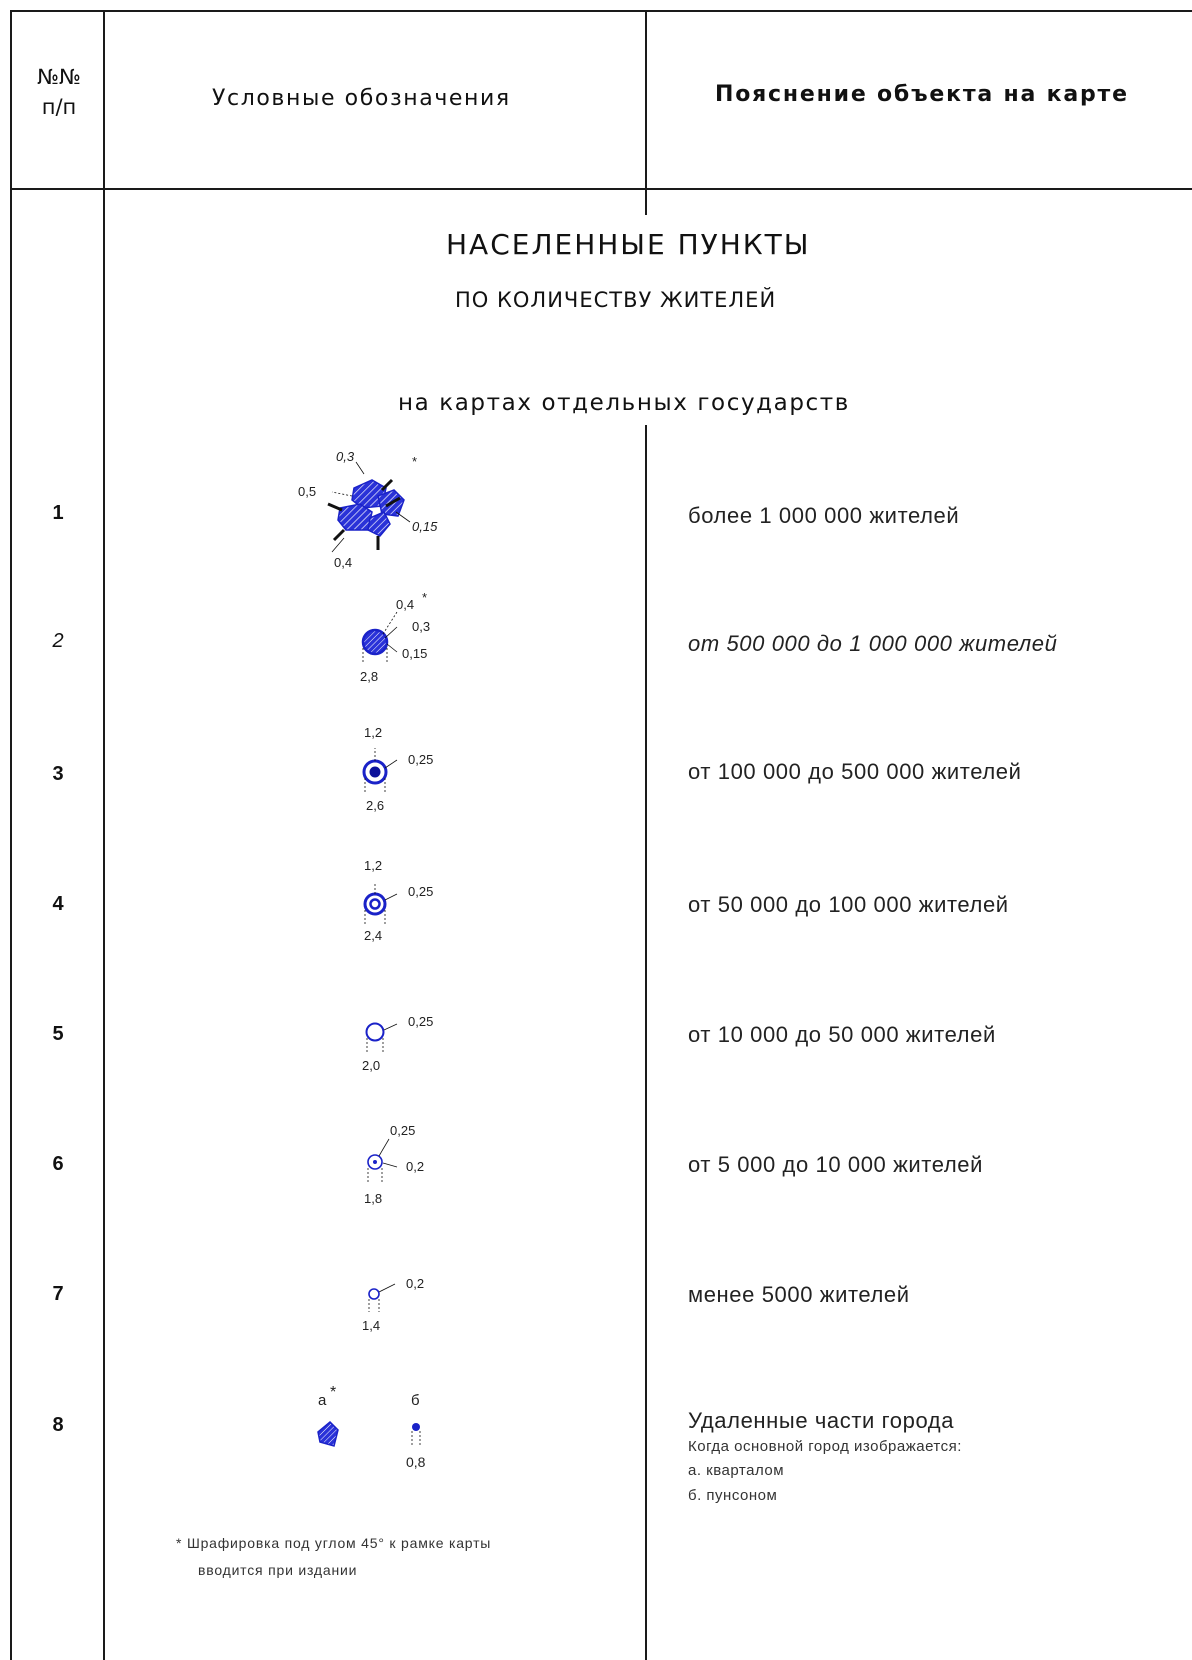 The height and width of the screenshot is (1660, 1192). I want to click on row3-label-a: 1,2, so click(373, 732).